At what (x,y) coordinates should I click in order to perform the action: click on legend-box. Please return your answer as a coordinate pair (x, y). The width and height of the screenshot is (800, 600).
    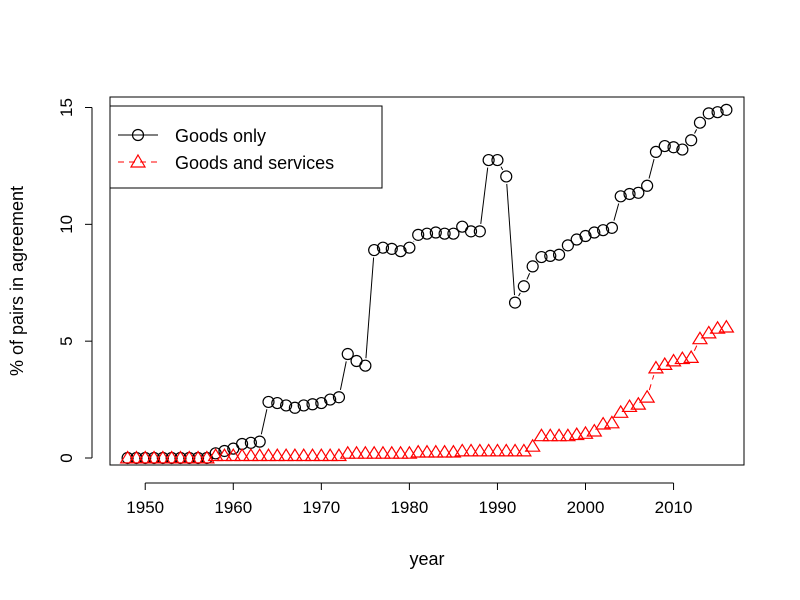
    Looking at the image, I should click on (246, 147).